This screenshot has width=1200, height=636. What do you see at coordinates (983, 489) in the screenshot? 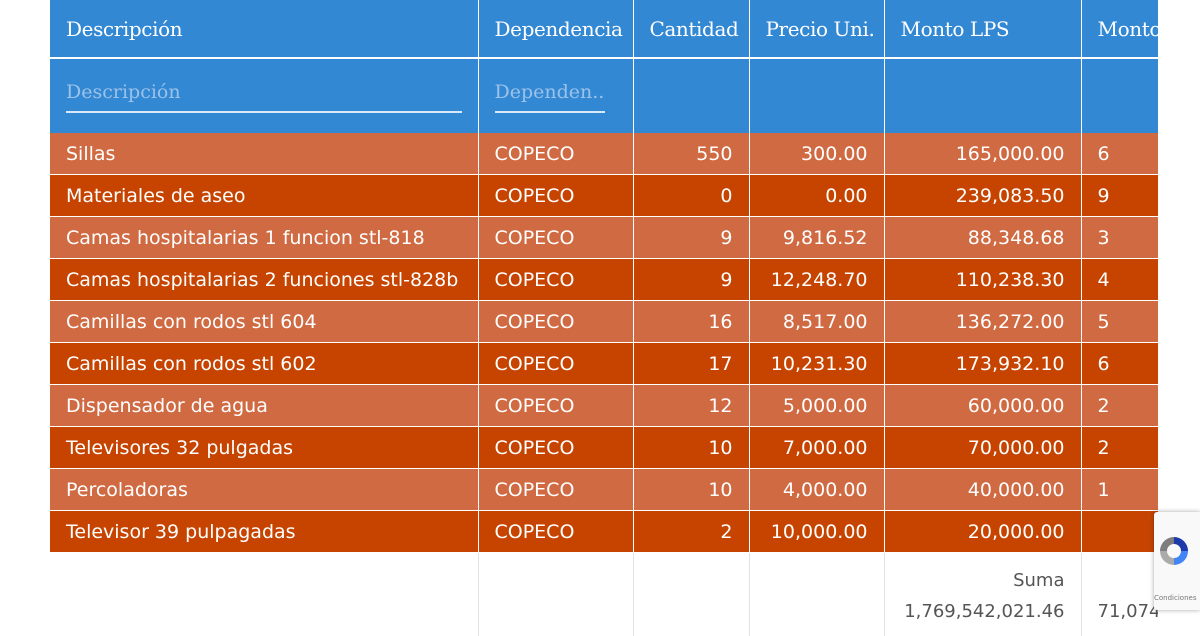
I see `cell-monto-lps: 40,000.00` at bounding box center [983, 489].